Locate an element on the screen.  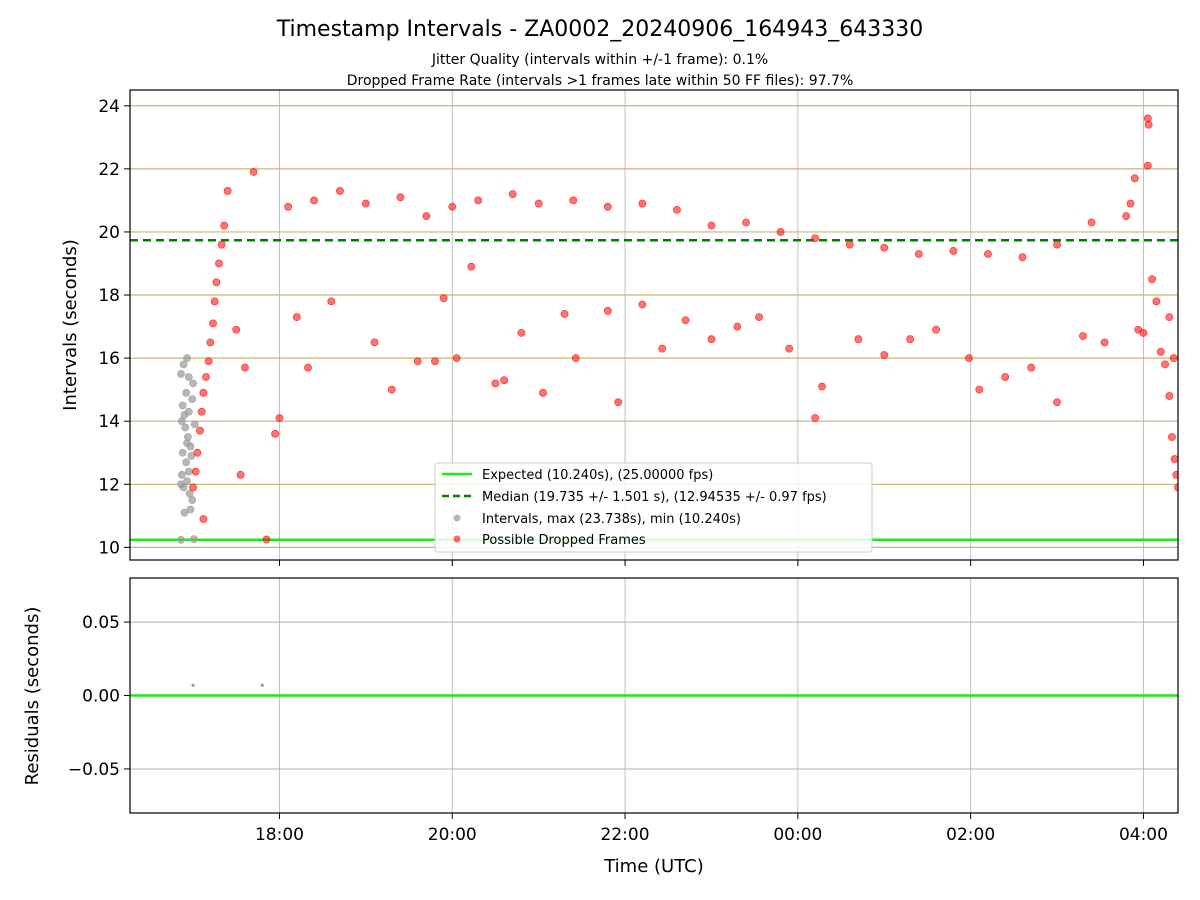
top-y-tick-label: 12 is located at coordinates (109, 485).